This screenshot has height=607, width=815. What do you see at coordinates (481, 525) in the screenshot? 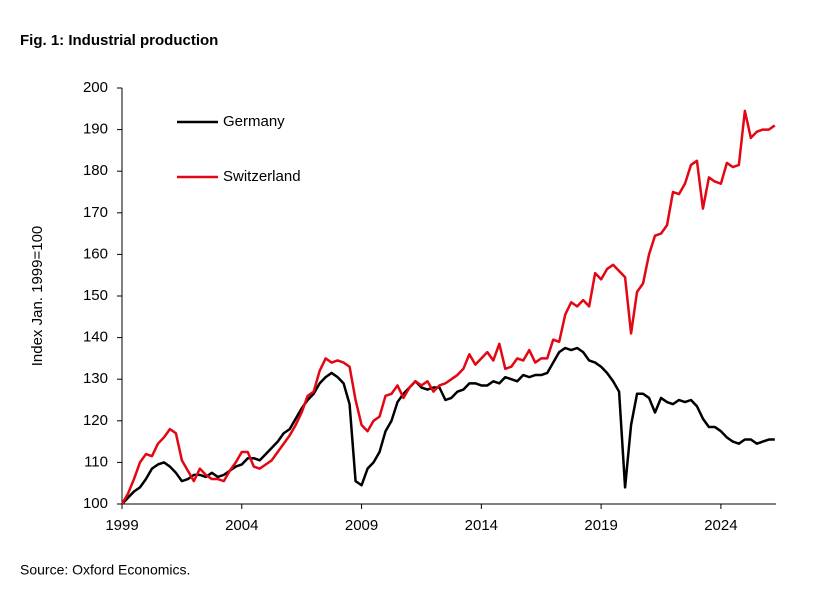
I see `x-tick-label: 2014` at bounding box center [481, 525].